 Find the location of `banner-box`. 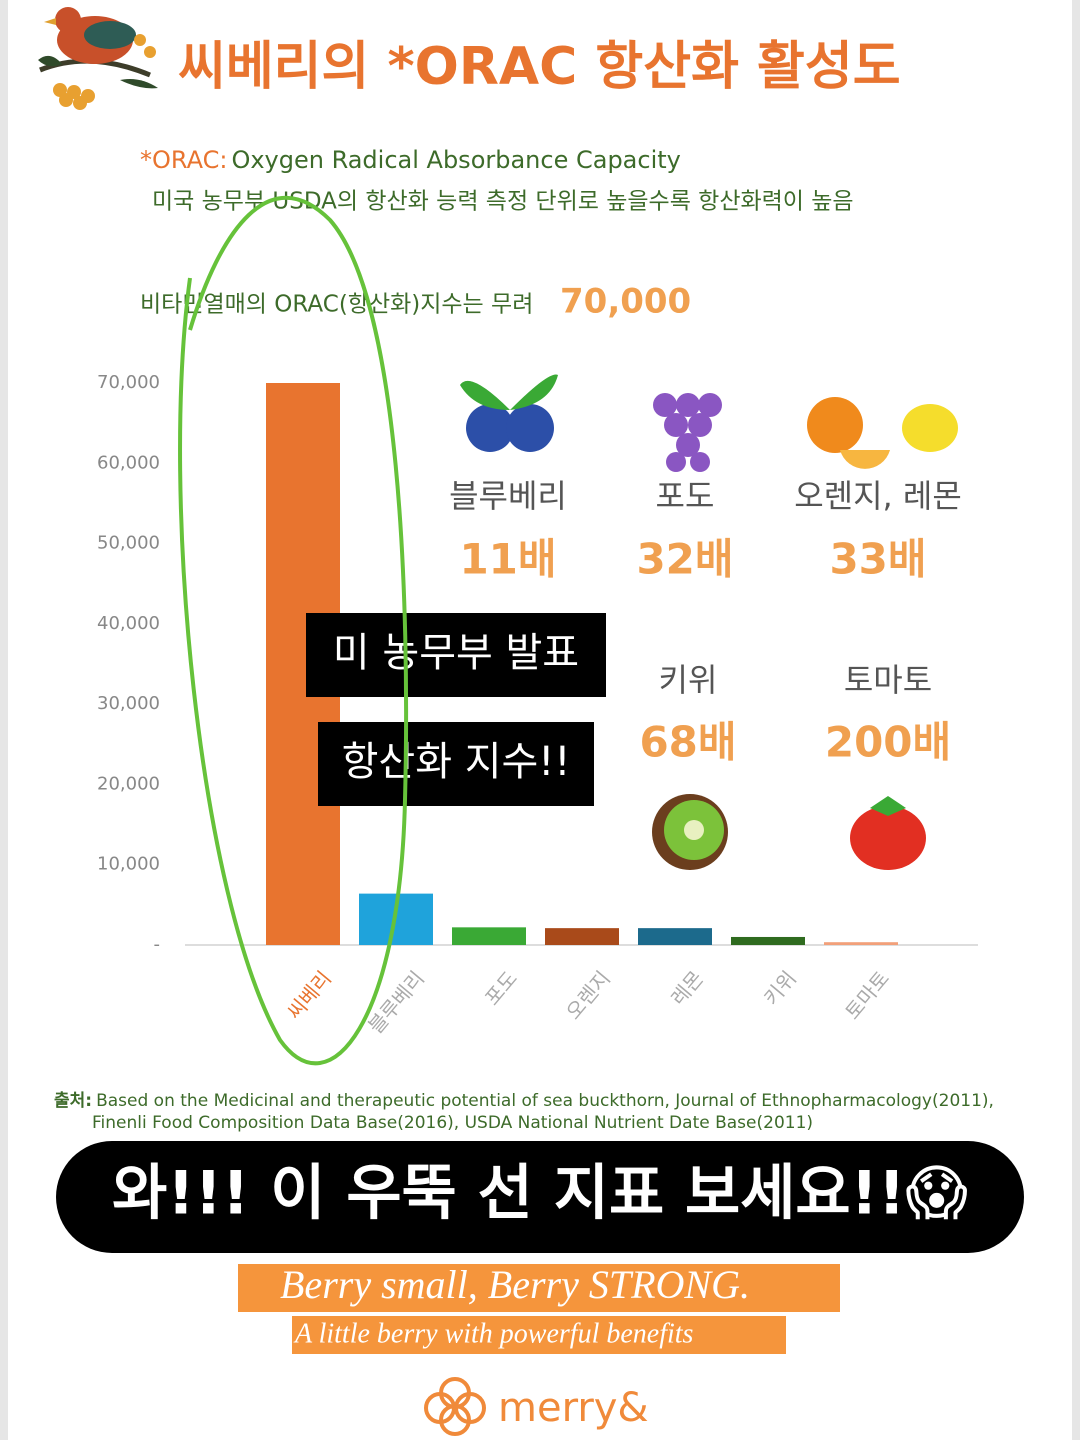

banner-box is located at coordinates (540, 1197).